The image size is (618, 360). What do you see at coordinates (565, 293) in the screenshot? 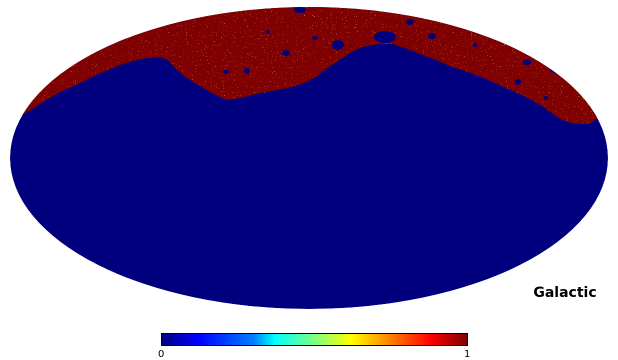
I see `coordinate-system-label: Galactic` at bounding box center [565, 293].